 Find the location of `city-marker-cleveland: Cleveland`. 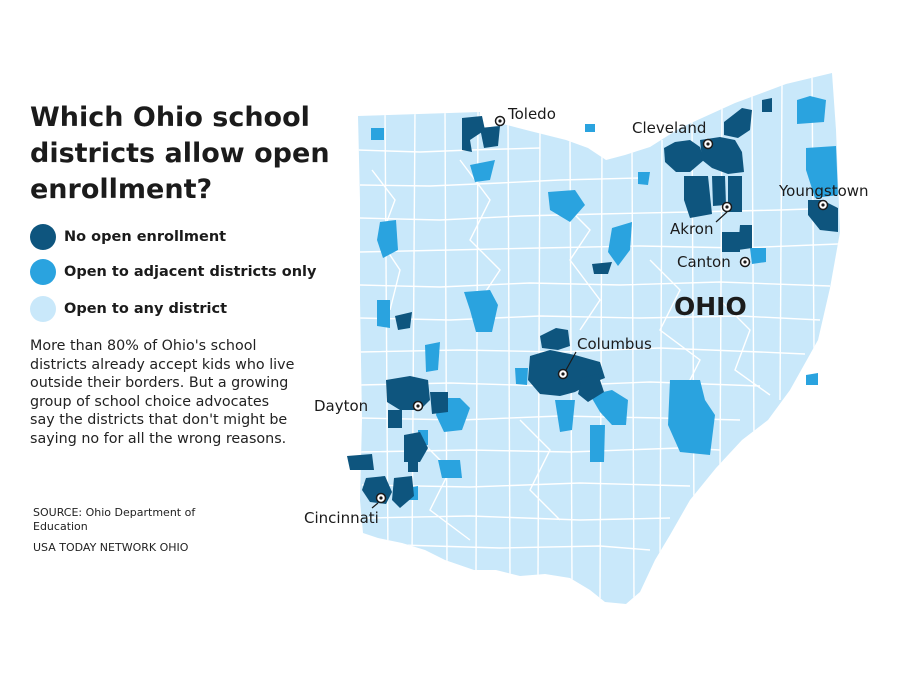

city-marker-cleveland: Cleveland is located at coordinates (673, 134).